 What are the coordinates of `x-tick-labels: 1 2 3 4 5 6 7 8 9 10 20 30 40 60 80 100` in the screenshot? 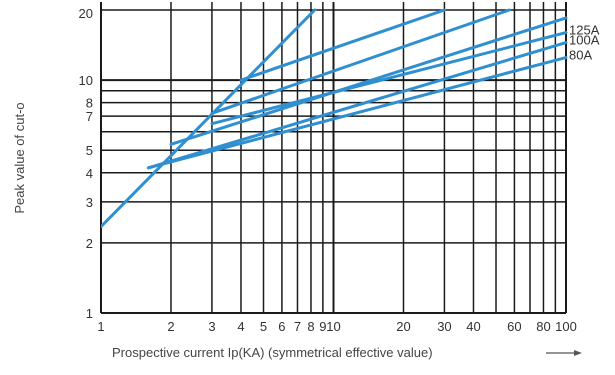 It's located at (336, 326).